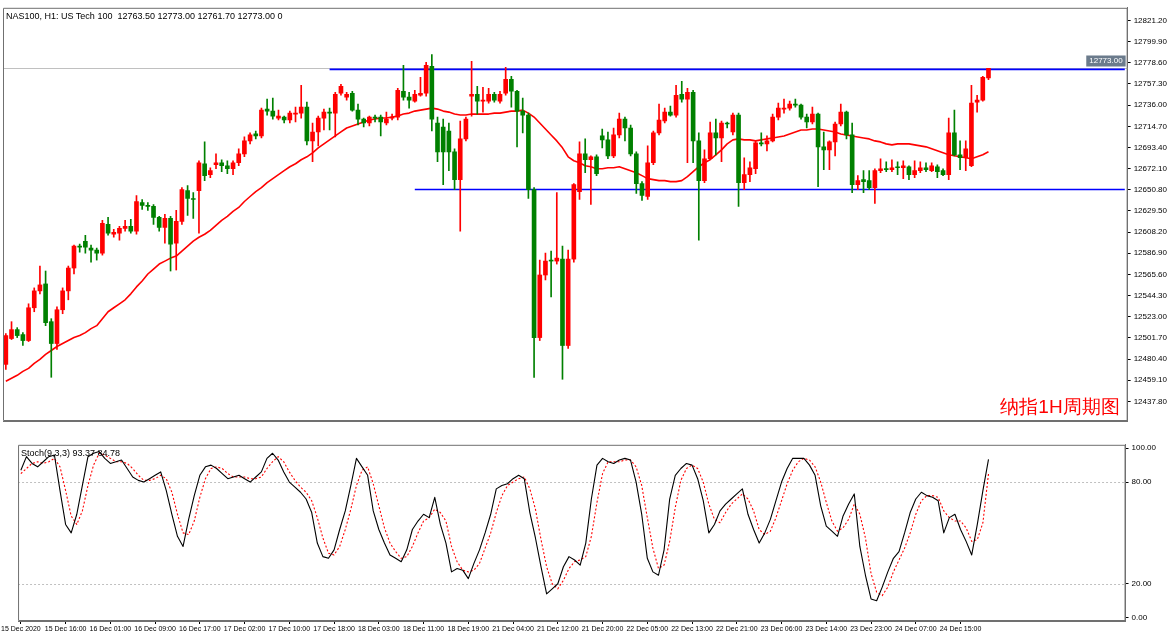 The image size is (1170, 637). Describe the element at coordinates (1150, 253) in the screenshot. I see `y-tick-label: 12586.90` at that location.